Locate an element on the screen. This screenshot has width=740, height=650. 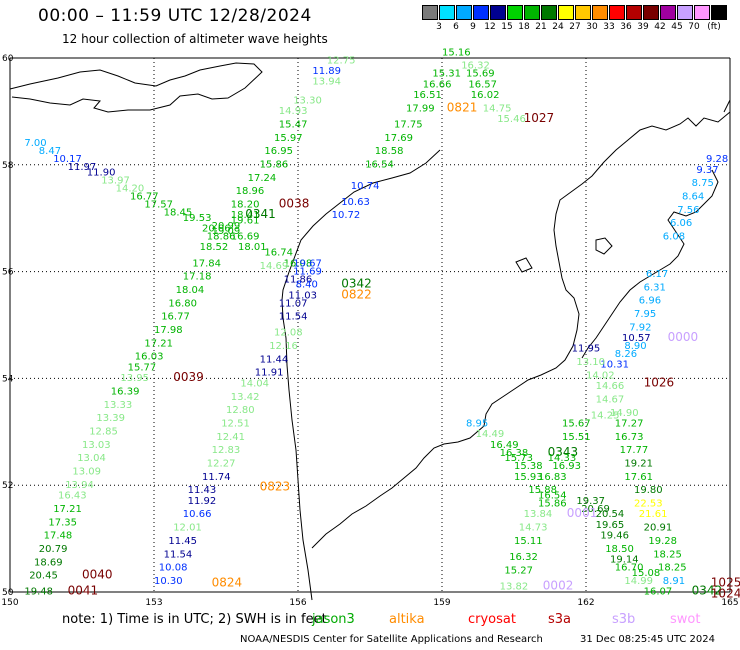
pass-time-label: 0041 is located at coordinates (83, 591).